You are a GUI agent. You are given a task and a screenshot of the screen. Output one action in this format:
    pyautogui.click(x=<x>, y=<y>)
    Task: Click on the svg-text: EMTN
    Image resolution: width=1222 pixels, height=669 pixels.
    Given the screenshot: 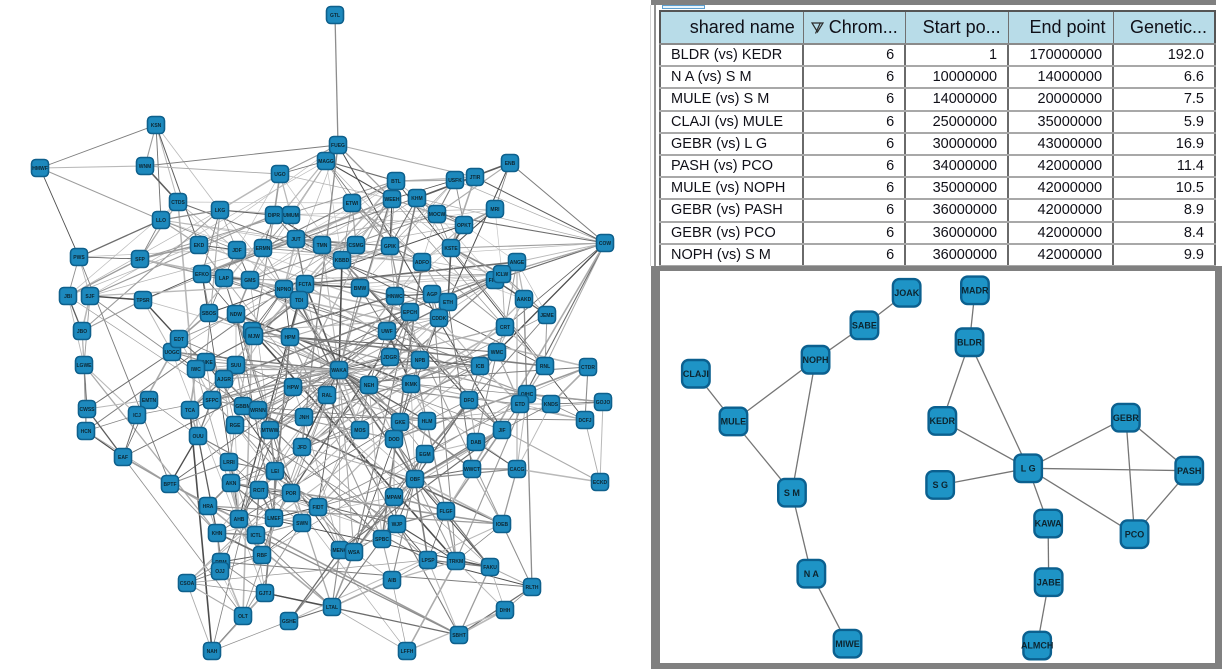 What is the action you would take?
    pyautogui.click(x=149, y=401)
    